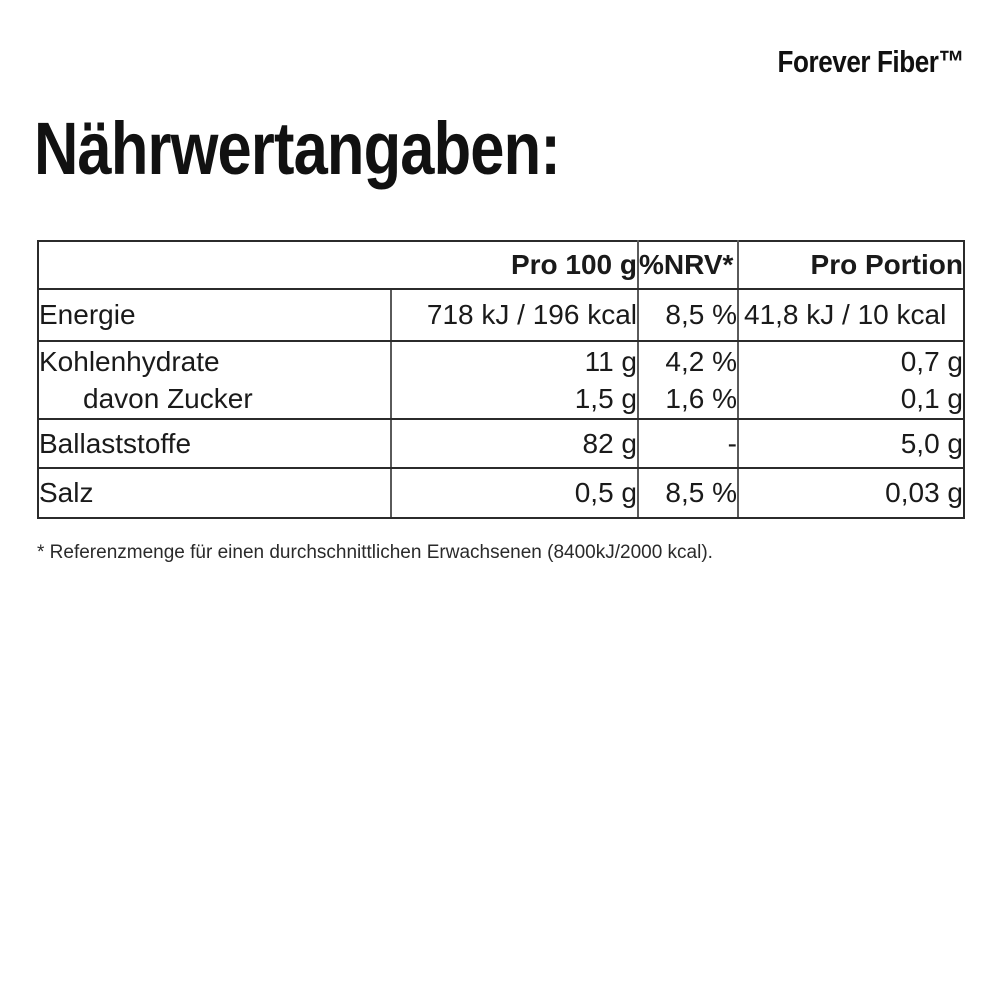  Describe the element at coordinates (688, 380) in the screenshot. I see `value-nrv: 4,2 % 1,6 %` at that location.